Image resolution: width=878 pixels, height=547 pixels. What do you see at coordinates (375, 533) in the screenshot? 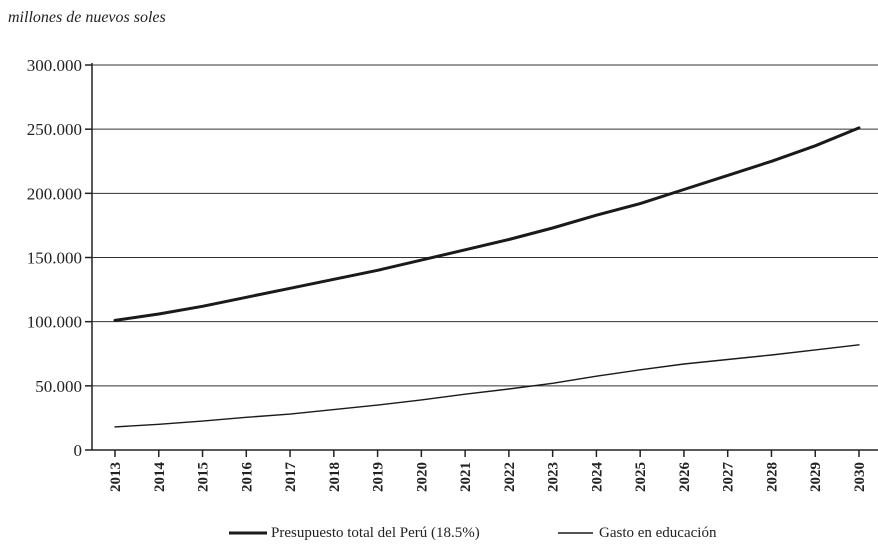
I see `legend-label-0: Presupuesto total del Perú (18.5%)` at bounding box center [375, 533].